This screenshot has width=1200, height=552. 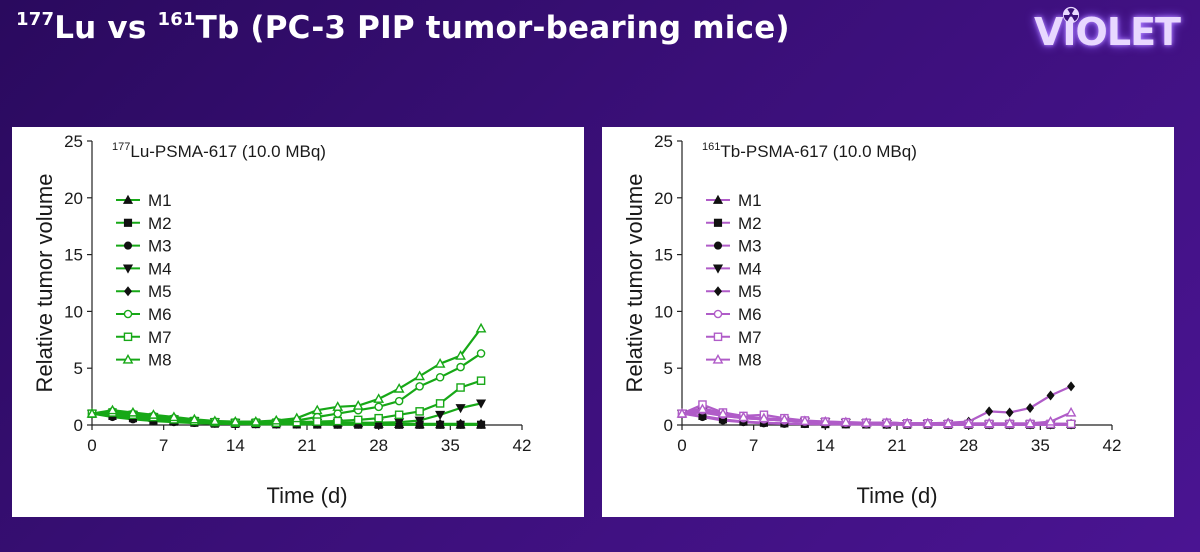 I want to click on legend-label: M4, so click(x=160, y=268).